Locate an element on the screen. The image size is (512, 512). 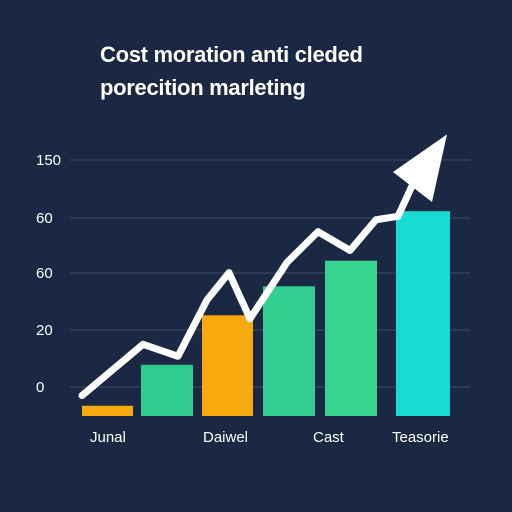
x-axis: Junal Daiwel Cast Teasorie is located at coordinates (269, 437).